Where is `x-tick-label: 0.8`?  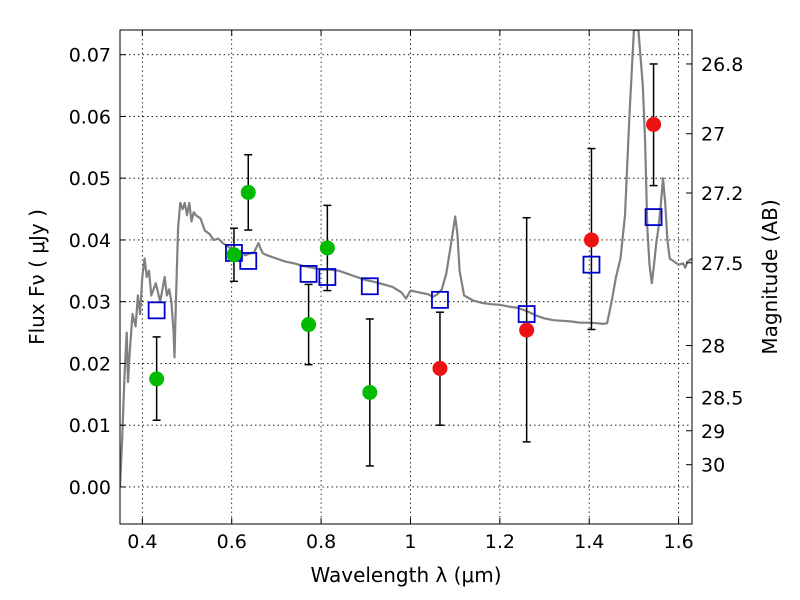
x-tick-label: 0.8 is located at coordinates (321, 542).